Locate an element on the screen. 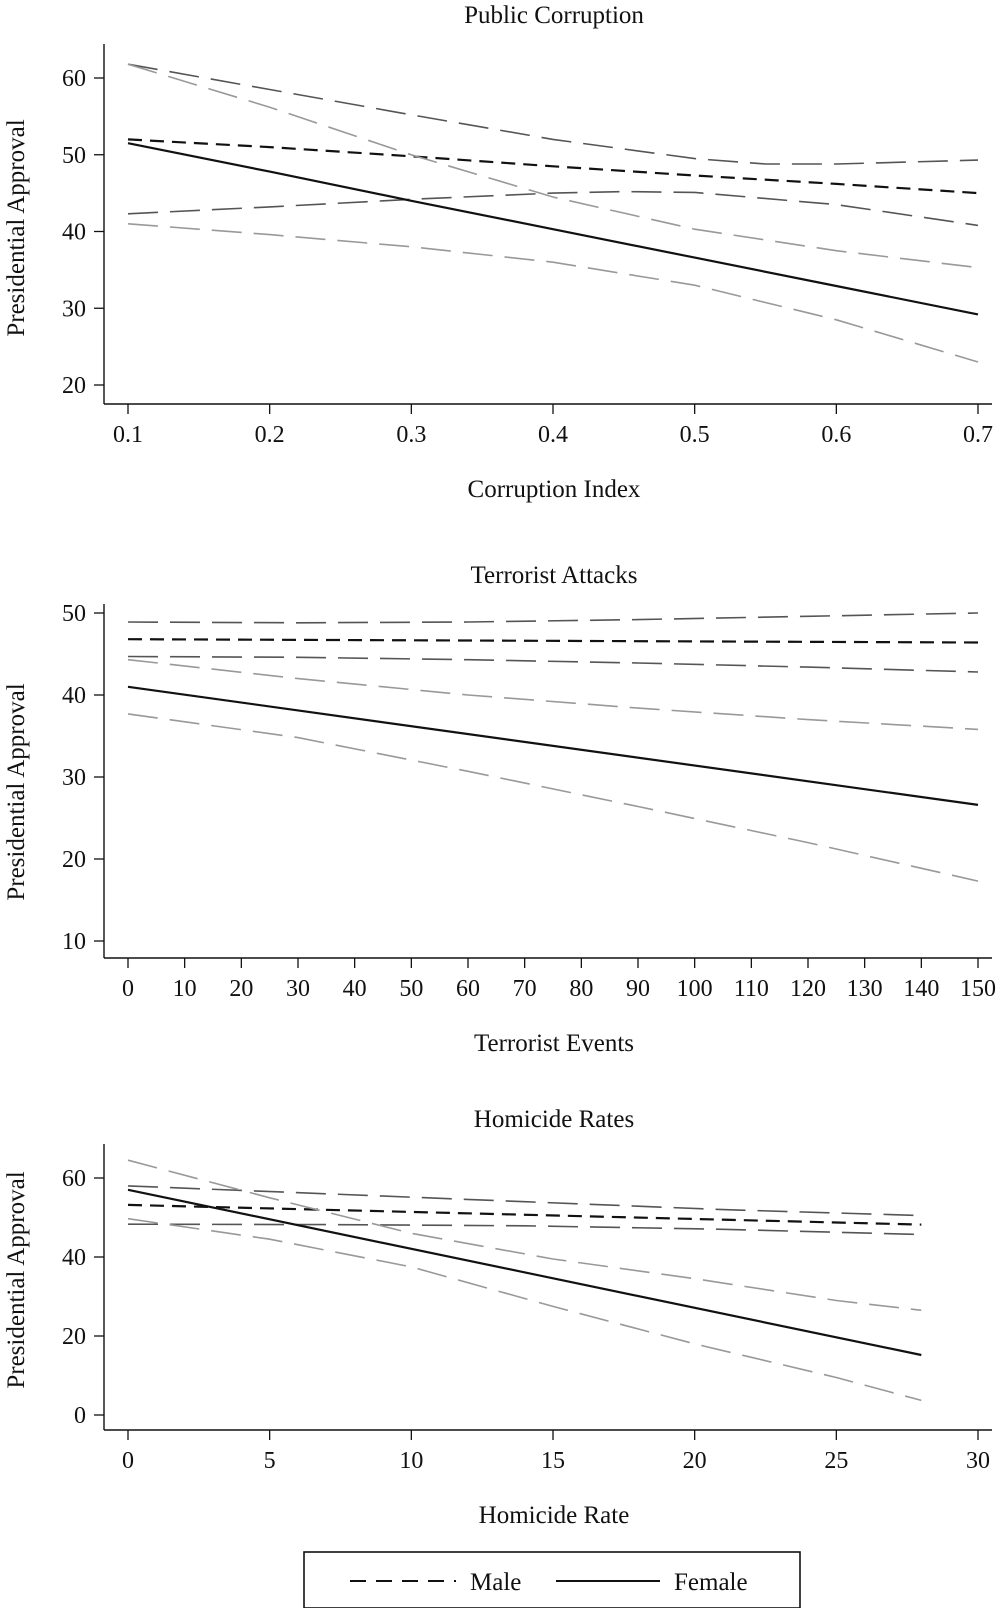 The height and width of the screenshot is (1608, 1000). x-axis-label: Terrorist Events is located at coordinates (554, 1043).